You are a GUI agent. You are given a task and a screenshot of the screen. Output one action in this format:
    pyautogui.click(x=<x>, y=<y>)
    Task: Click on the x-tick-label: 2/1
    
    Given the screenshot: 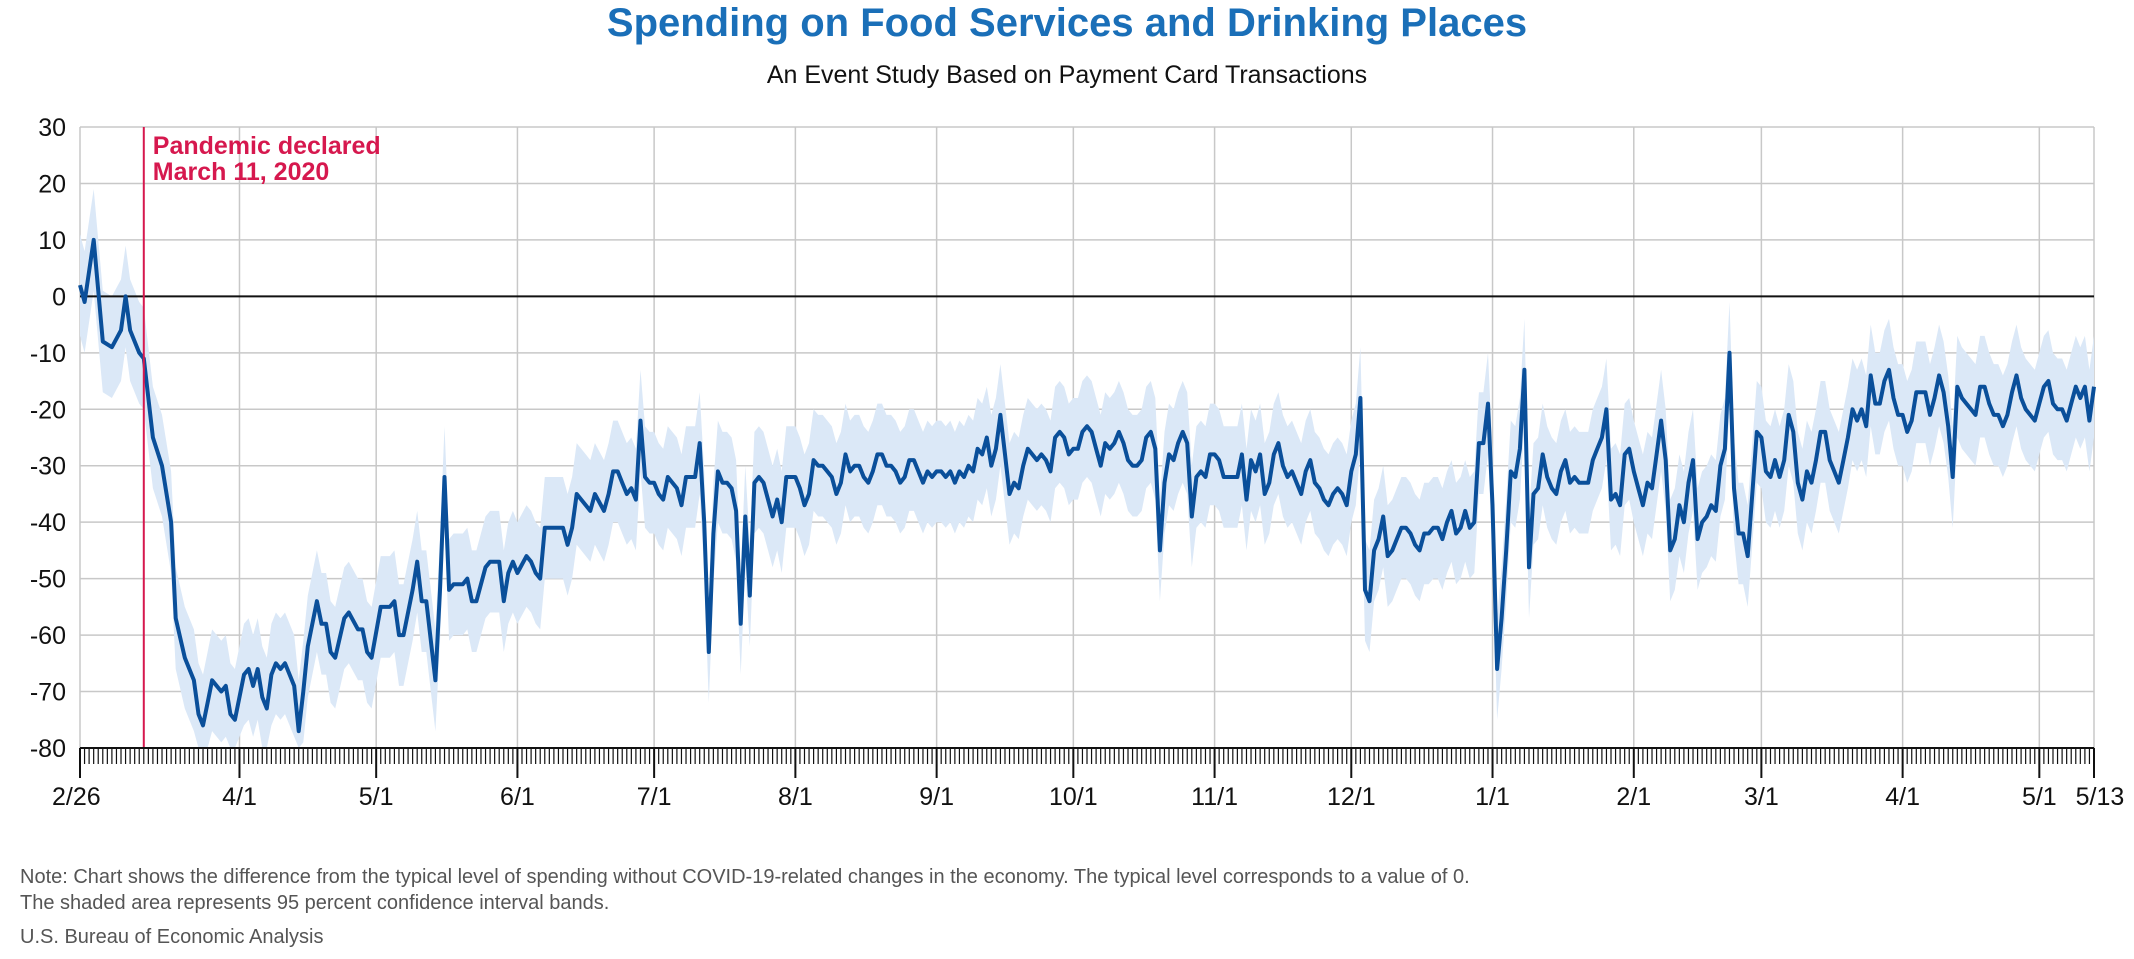 What is the action you would take?
    pyautogui.click(x=1633, y=797)
    